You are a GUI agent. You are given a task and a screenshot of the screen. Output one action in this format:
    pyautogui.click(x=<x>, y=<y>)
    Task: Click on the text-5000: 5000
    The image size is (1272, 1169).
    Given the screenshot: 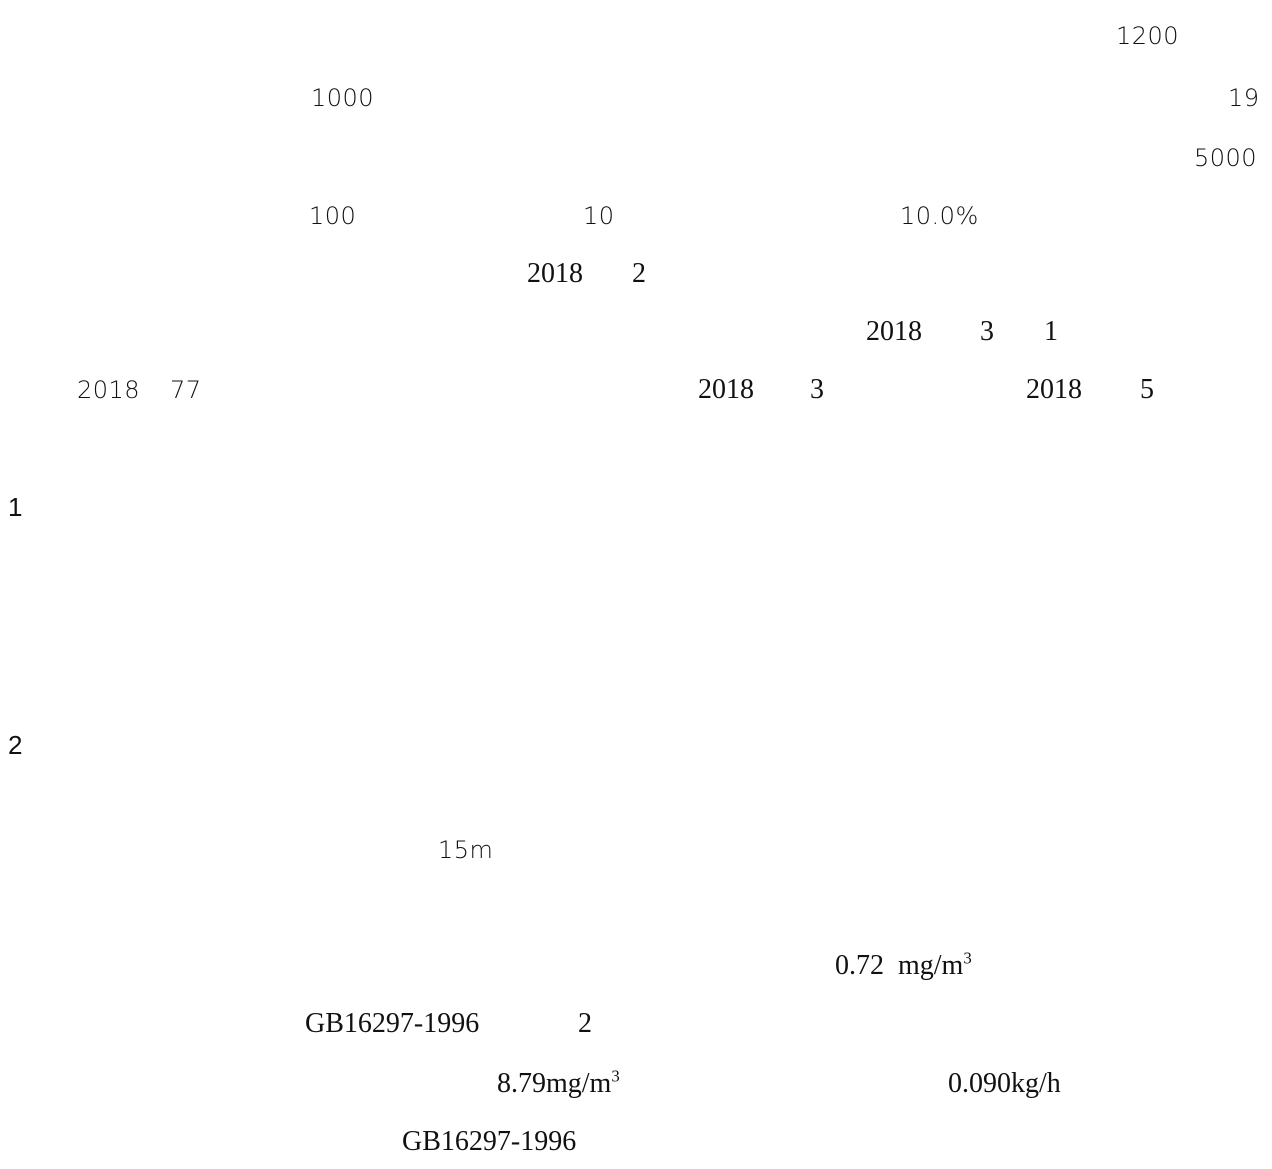 What is the action you would take?
    pyautogui.click(x=1226, y=158)
    